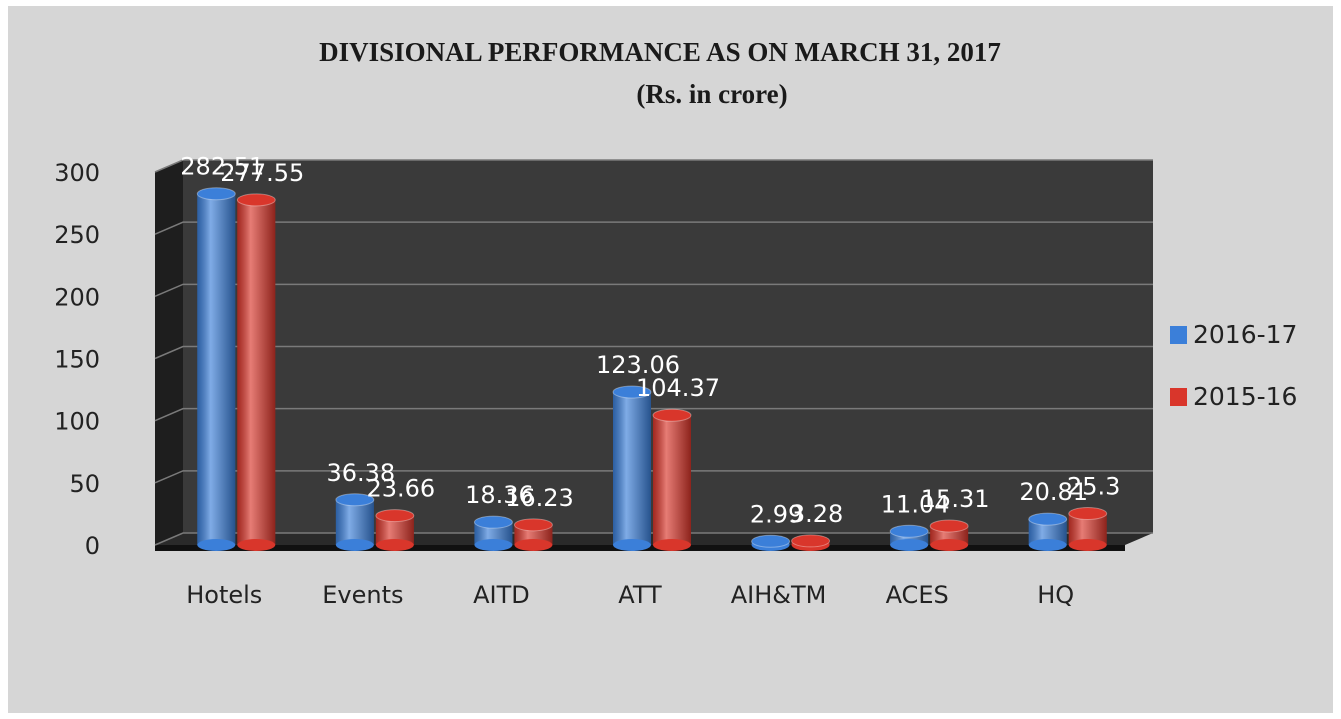  Describe the element at coordinates (77, 360) in the screenshot. I see `y-tick-label: 150` at that location.